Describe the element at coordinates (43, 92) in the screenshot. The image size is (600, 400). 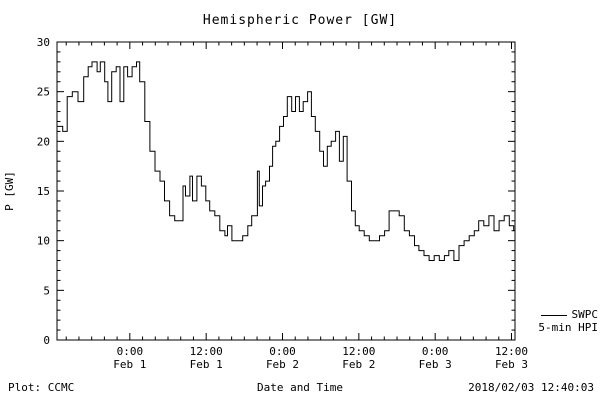
I see `y-tick-label: 25` at that location.